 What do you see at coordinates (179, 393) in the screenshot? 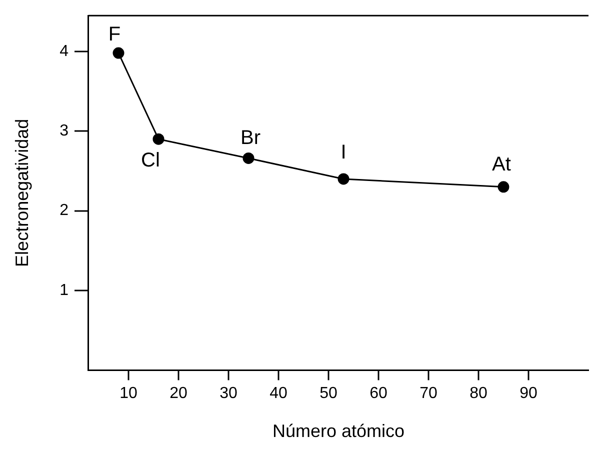
I see `x-tick-label: 20` at bounding box center [179, 393].